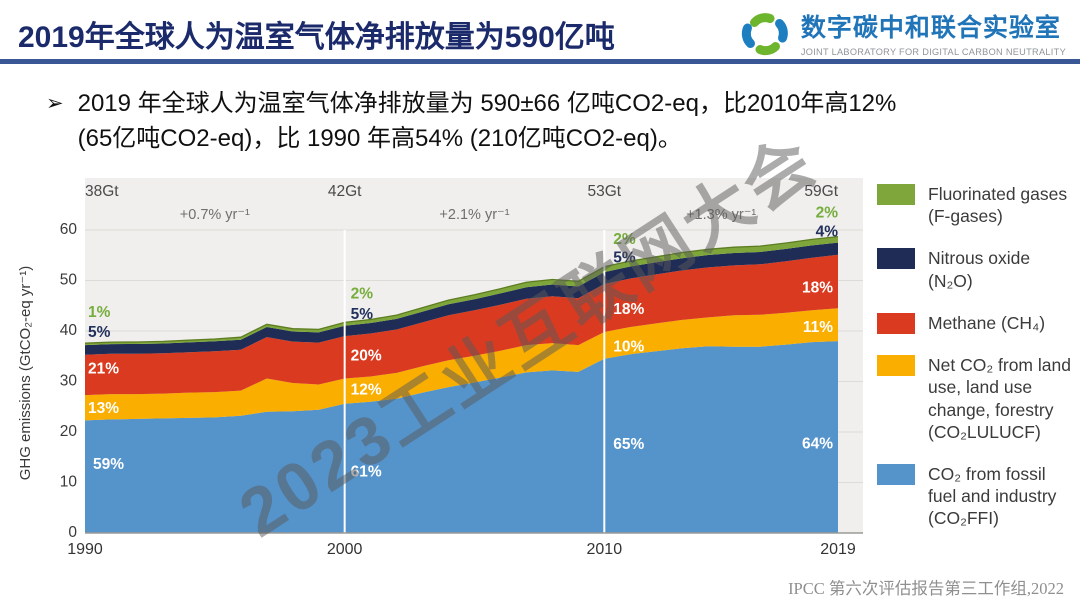  What do you see at coordinates (979, 269) in the screenshot?
I see `legend-label-2: Nitrous oxide (N₂O)` at bounding box center [979, 269].